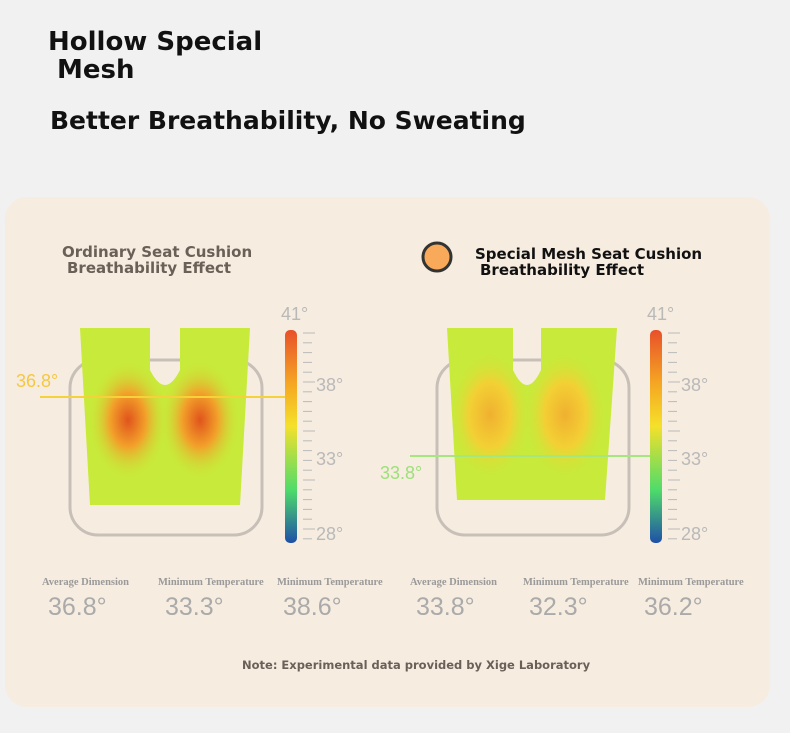  Describe the element at coordinates (157, 252) in the screenshot. I see `panel-title: Ordinary Seat Cushion` at that location.